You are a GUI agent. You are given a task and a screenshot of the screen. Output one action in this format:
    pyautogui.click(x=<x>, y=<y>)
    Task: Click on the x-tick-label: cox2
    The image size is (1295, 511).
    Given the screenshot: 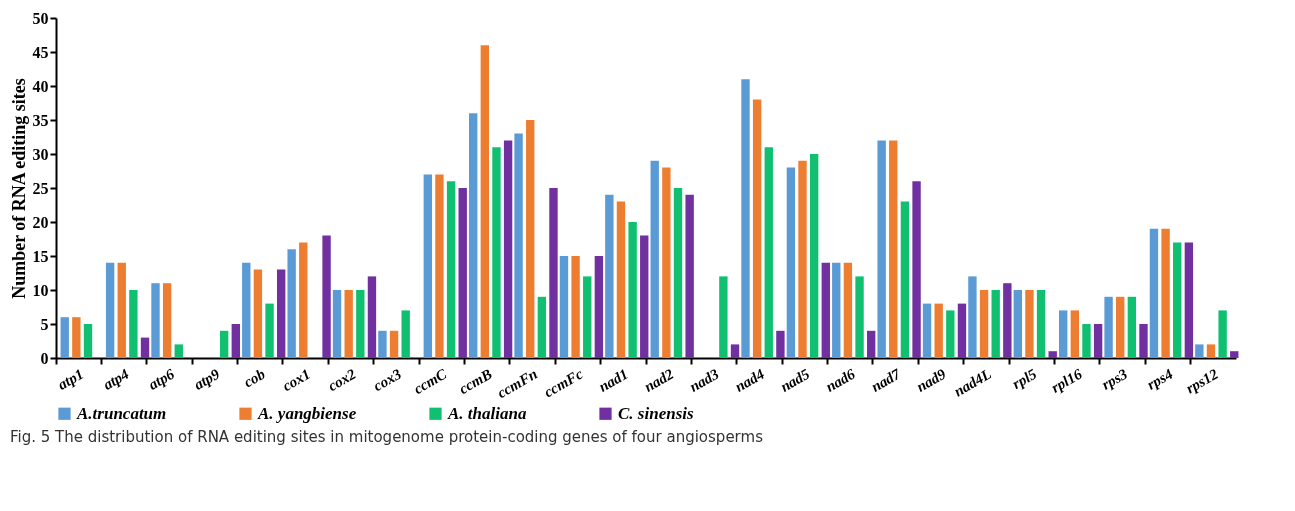 What is the action you would take?
    pyautogui.click(x=342, y=380)
    